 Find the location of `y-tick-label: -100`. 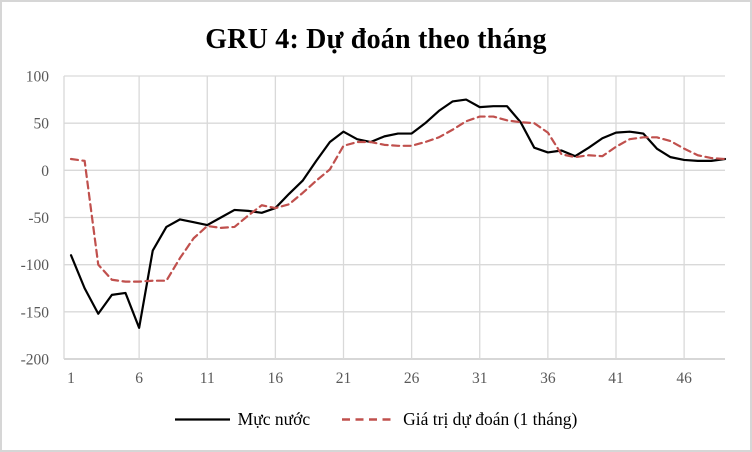

y-tick-label: -100 is located at coordinates (35, 265).